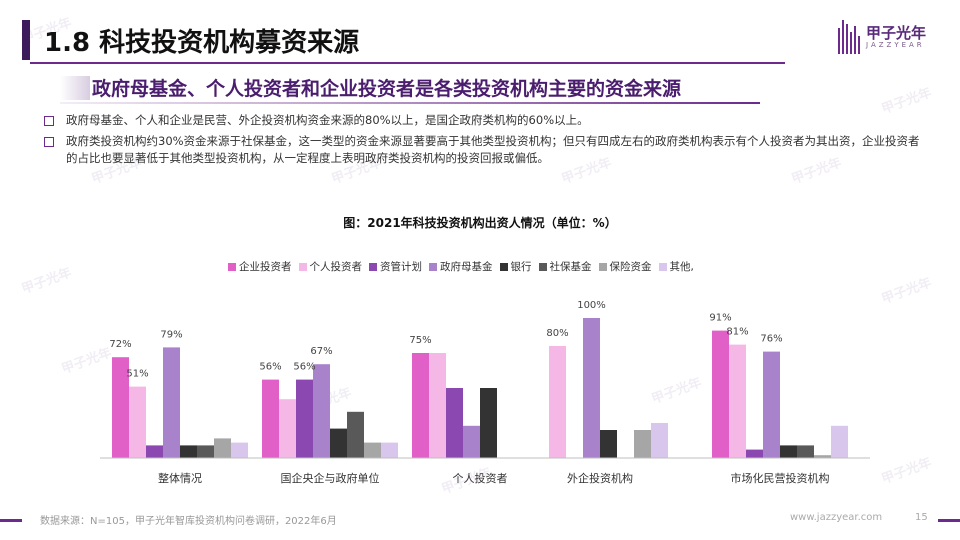 The image size is (960, 540). I want to click on title-accent-bar, so click(26, 40).